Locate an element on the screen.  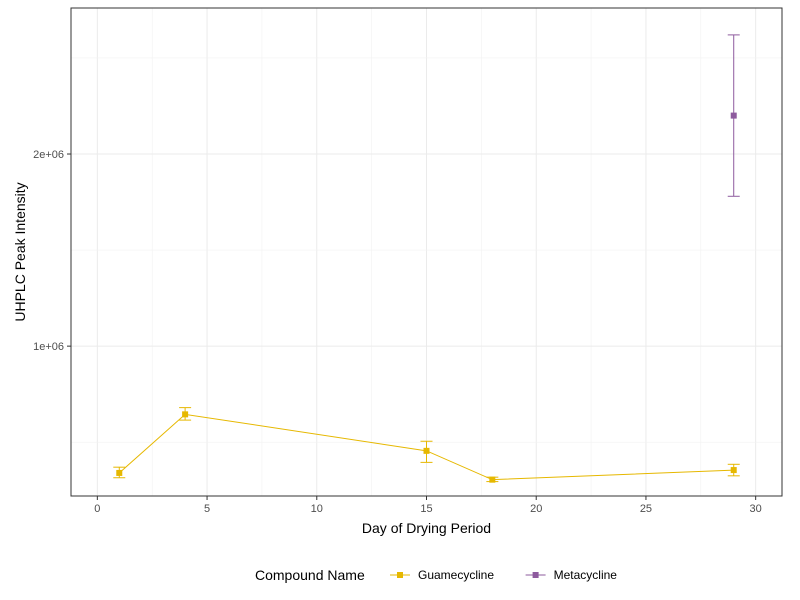
x-tick-label: 5 is located at coordinates (207, 509).